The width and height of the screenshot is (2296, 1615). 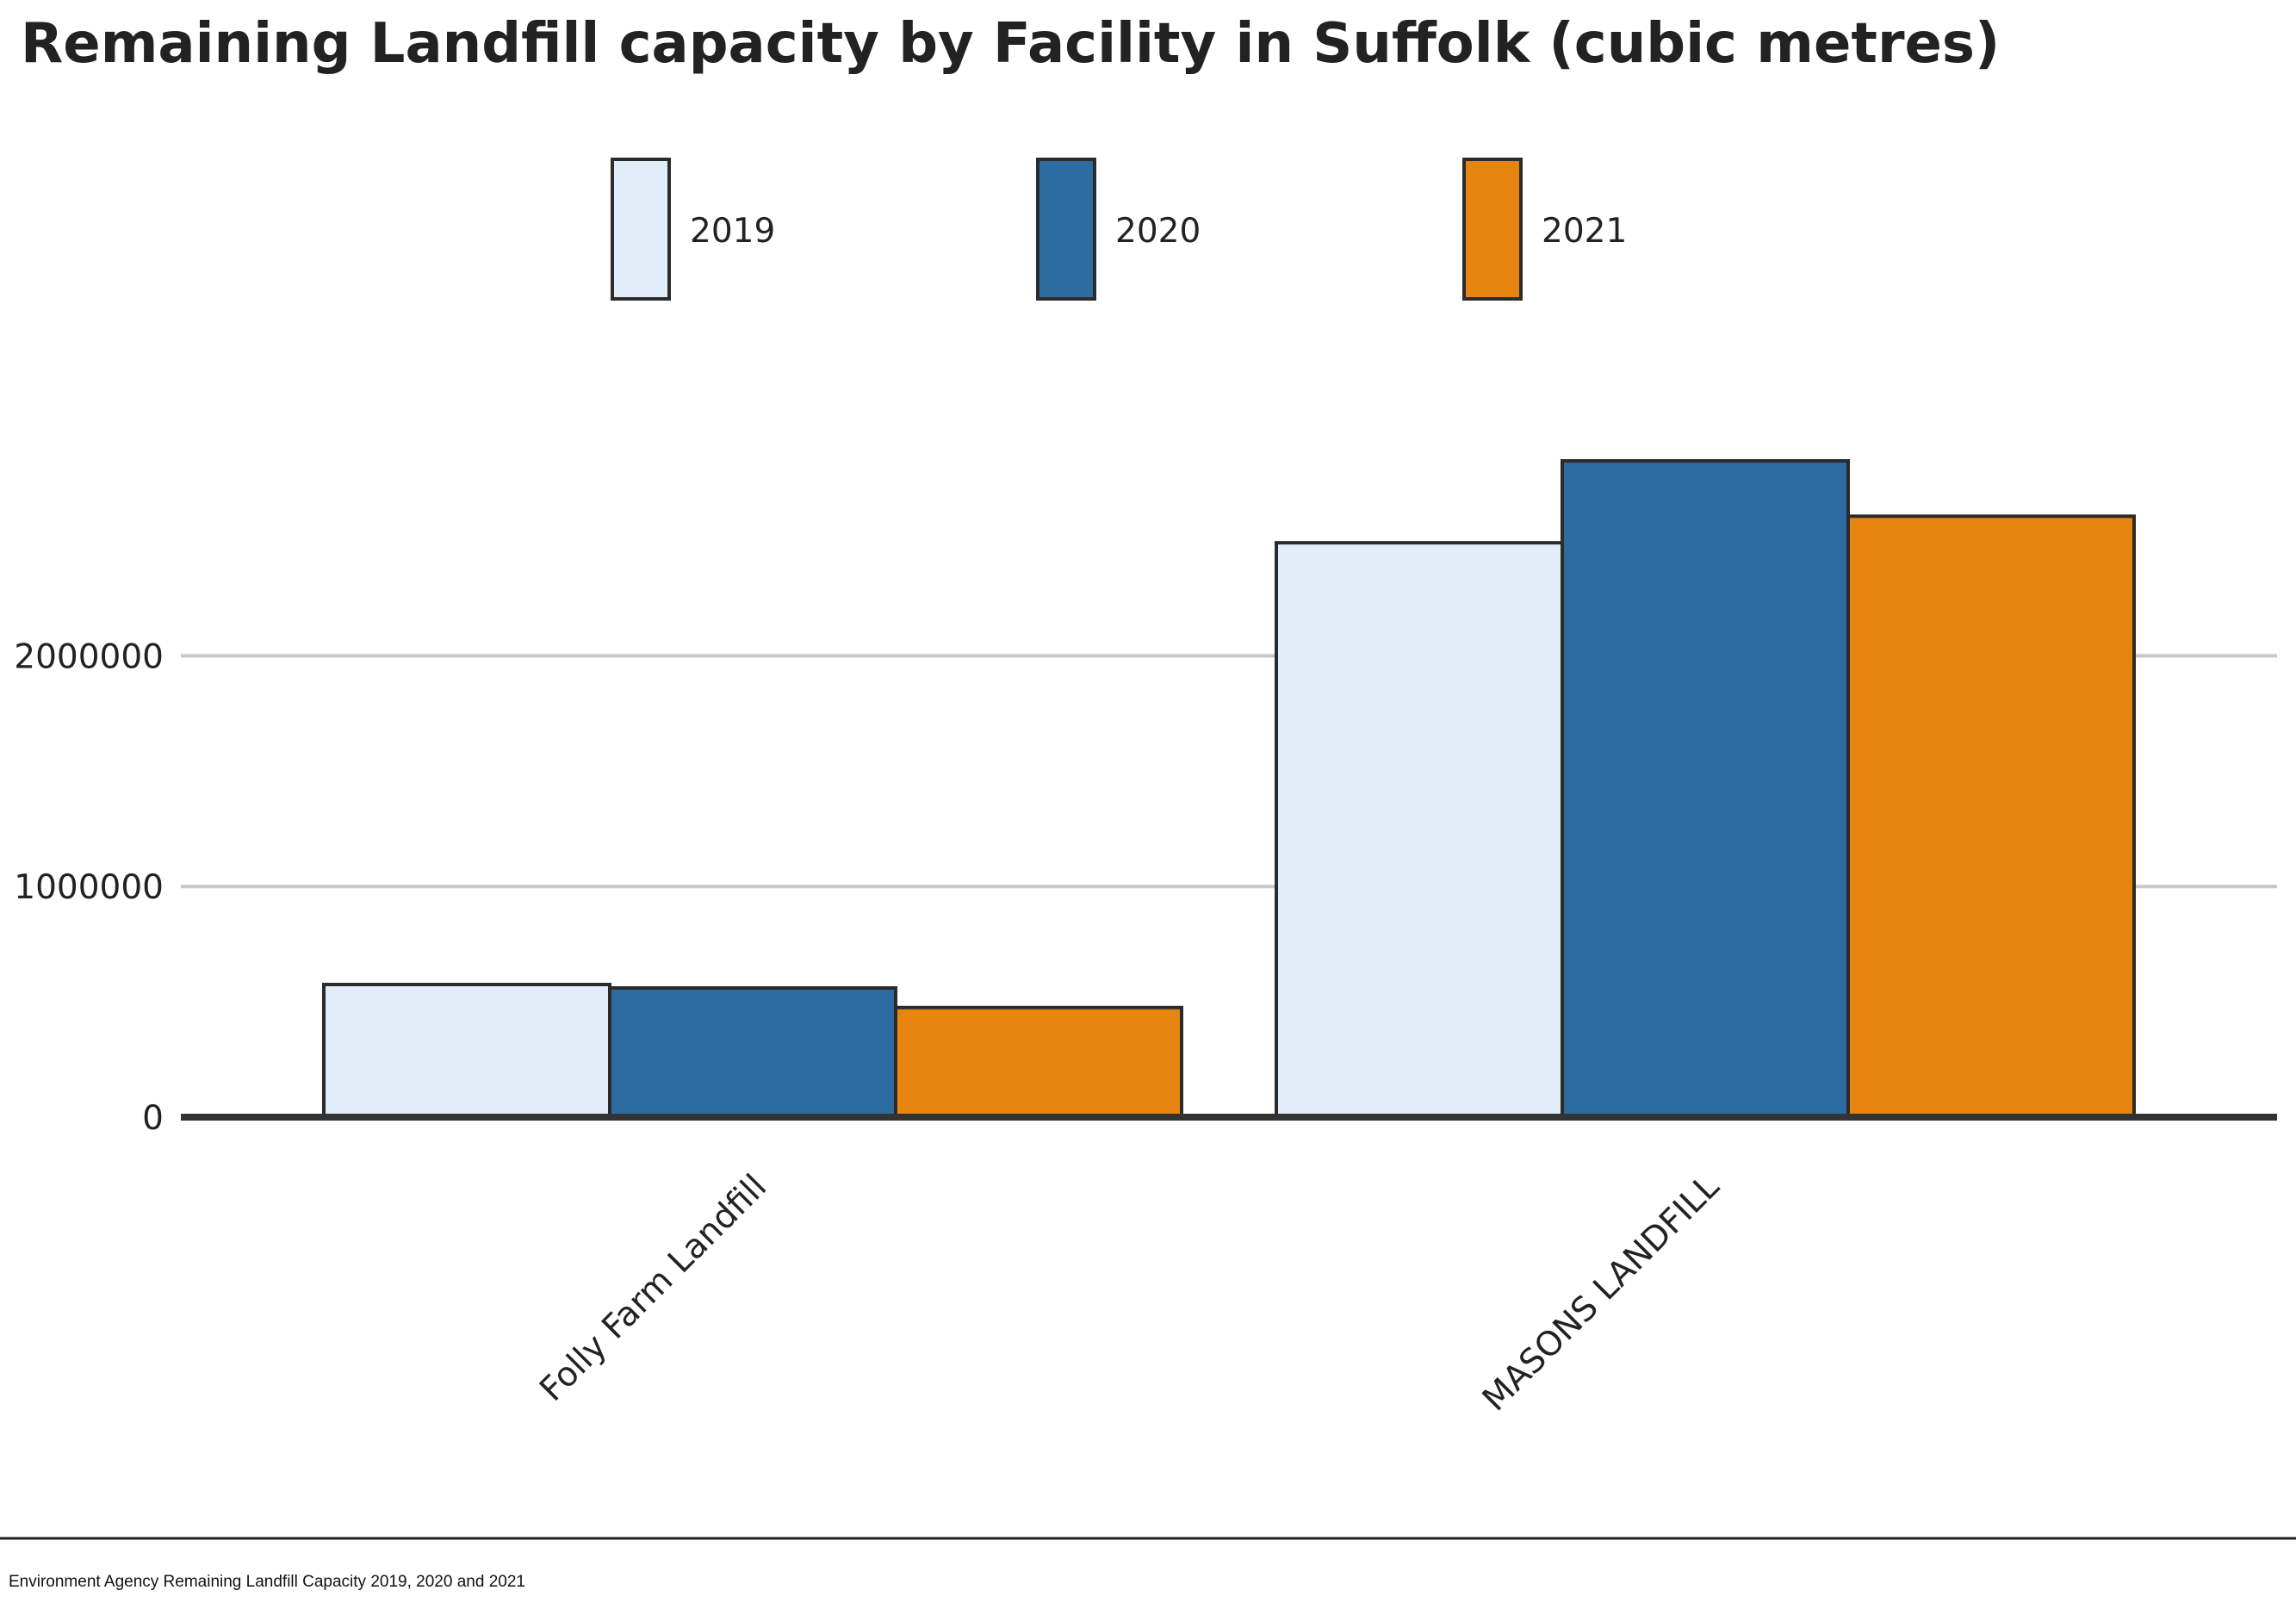 What do you see at coordinates (732, 231) in the screenshot?
I see `legend-label: 2019` at bounding box center [732, 231].